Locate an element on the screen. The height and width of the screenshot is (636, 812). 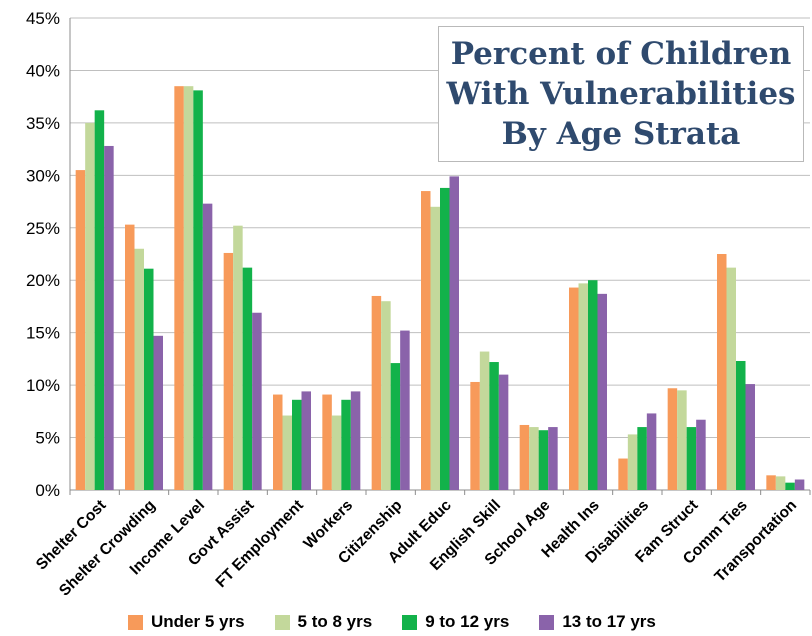
legend-item-5-to-8: 5 to 8 yrs is located at coordinates (323, 622).